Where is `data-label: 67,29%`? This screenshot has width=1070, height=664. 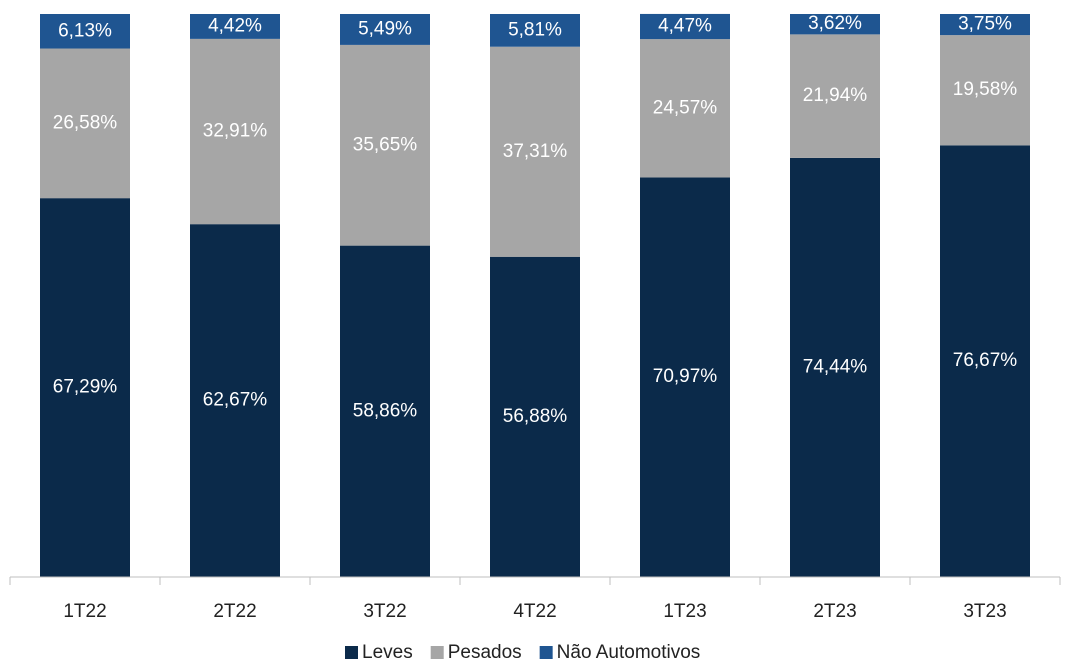 data-label: 67,29% is located at coordinates (85, 387).